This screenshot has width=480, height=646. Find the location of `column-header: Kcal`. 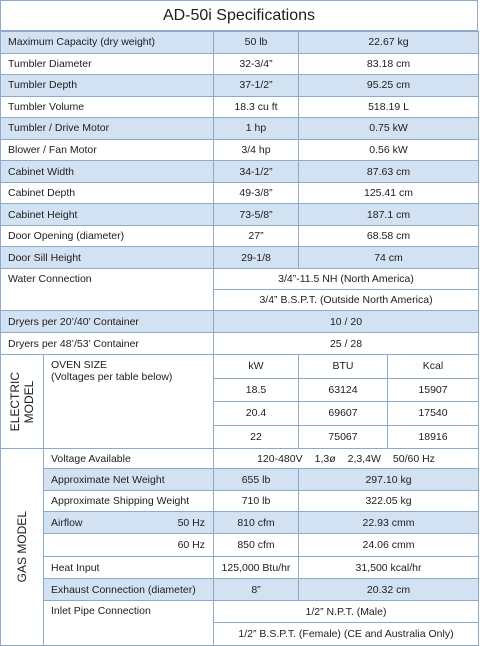

column-header: Kcal is located at coordinates (433, 366).